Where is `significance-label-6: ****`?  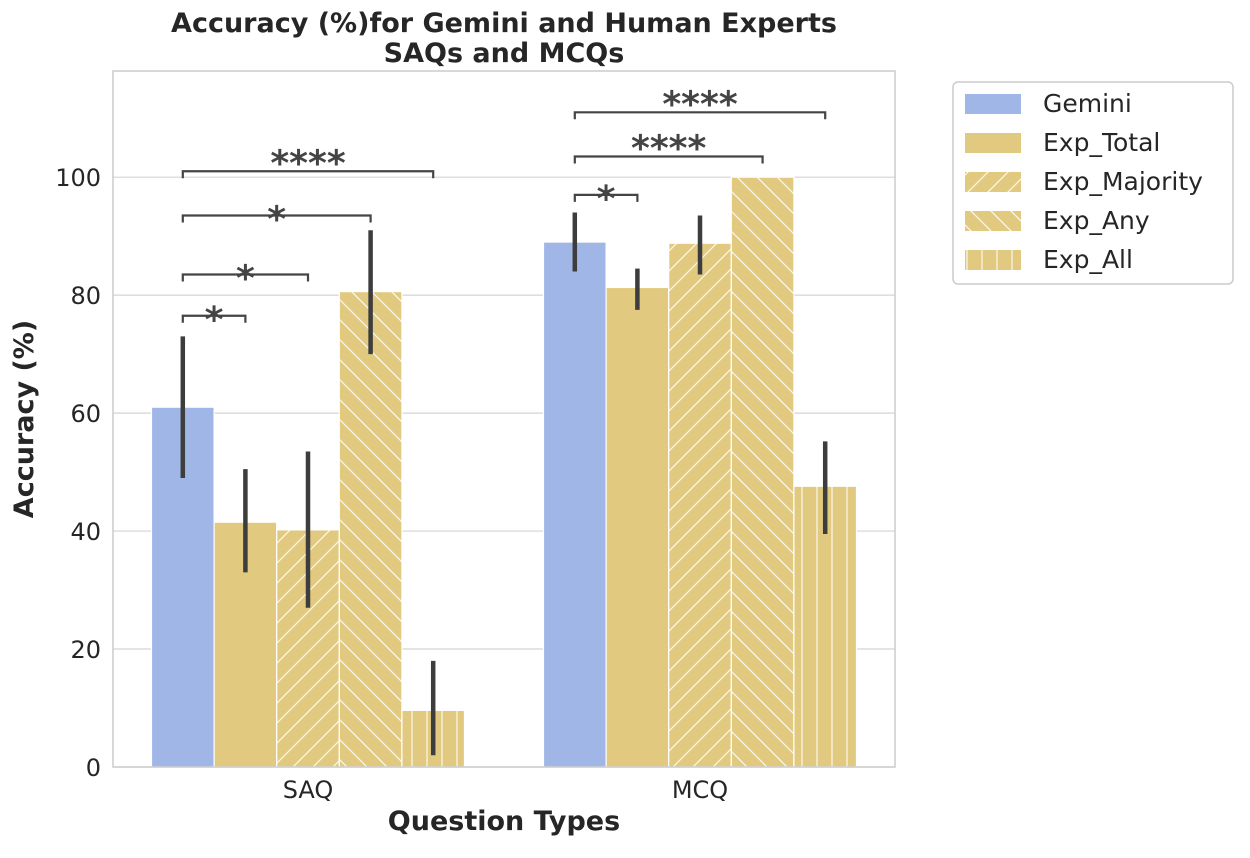 significance-label-6: **** is located at coordinates (699, 104).